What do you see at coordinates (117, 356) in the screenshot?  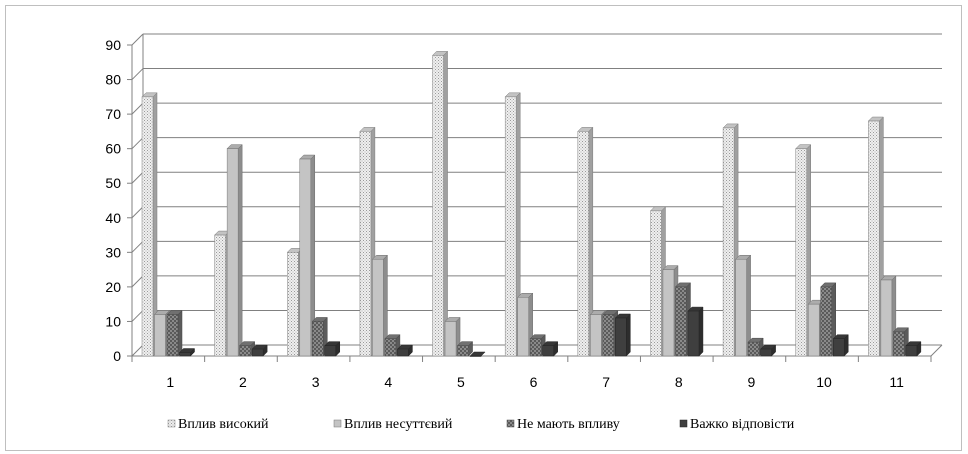 I see `y-tick-label: 0` at bounding box center [117, 356].